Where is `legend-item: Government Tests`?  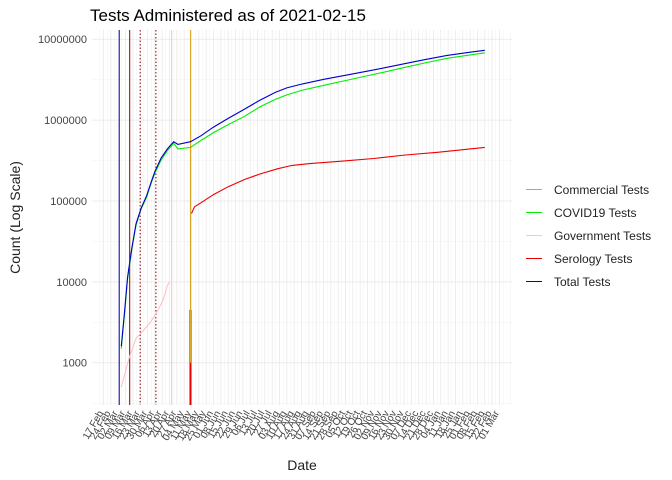
legend-item: Government Tests is located at coordinates (588, 235).